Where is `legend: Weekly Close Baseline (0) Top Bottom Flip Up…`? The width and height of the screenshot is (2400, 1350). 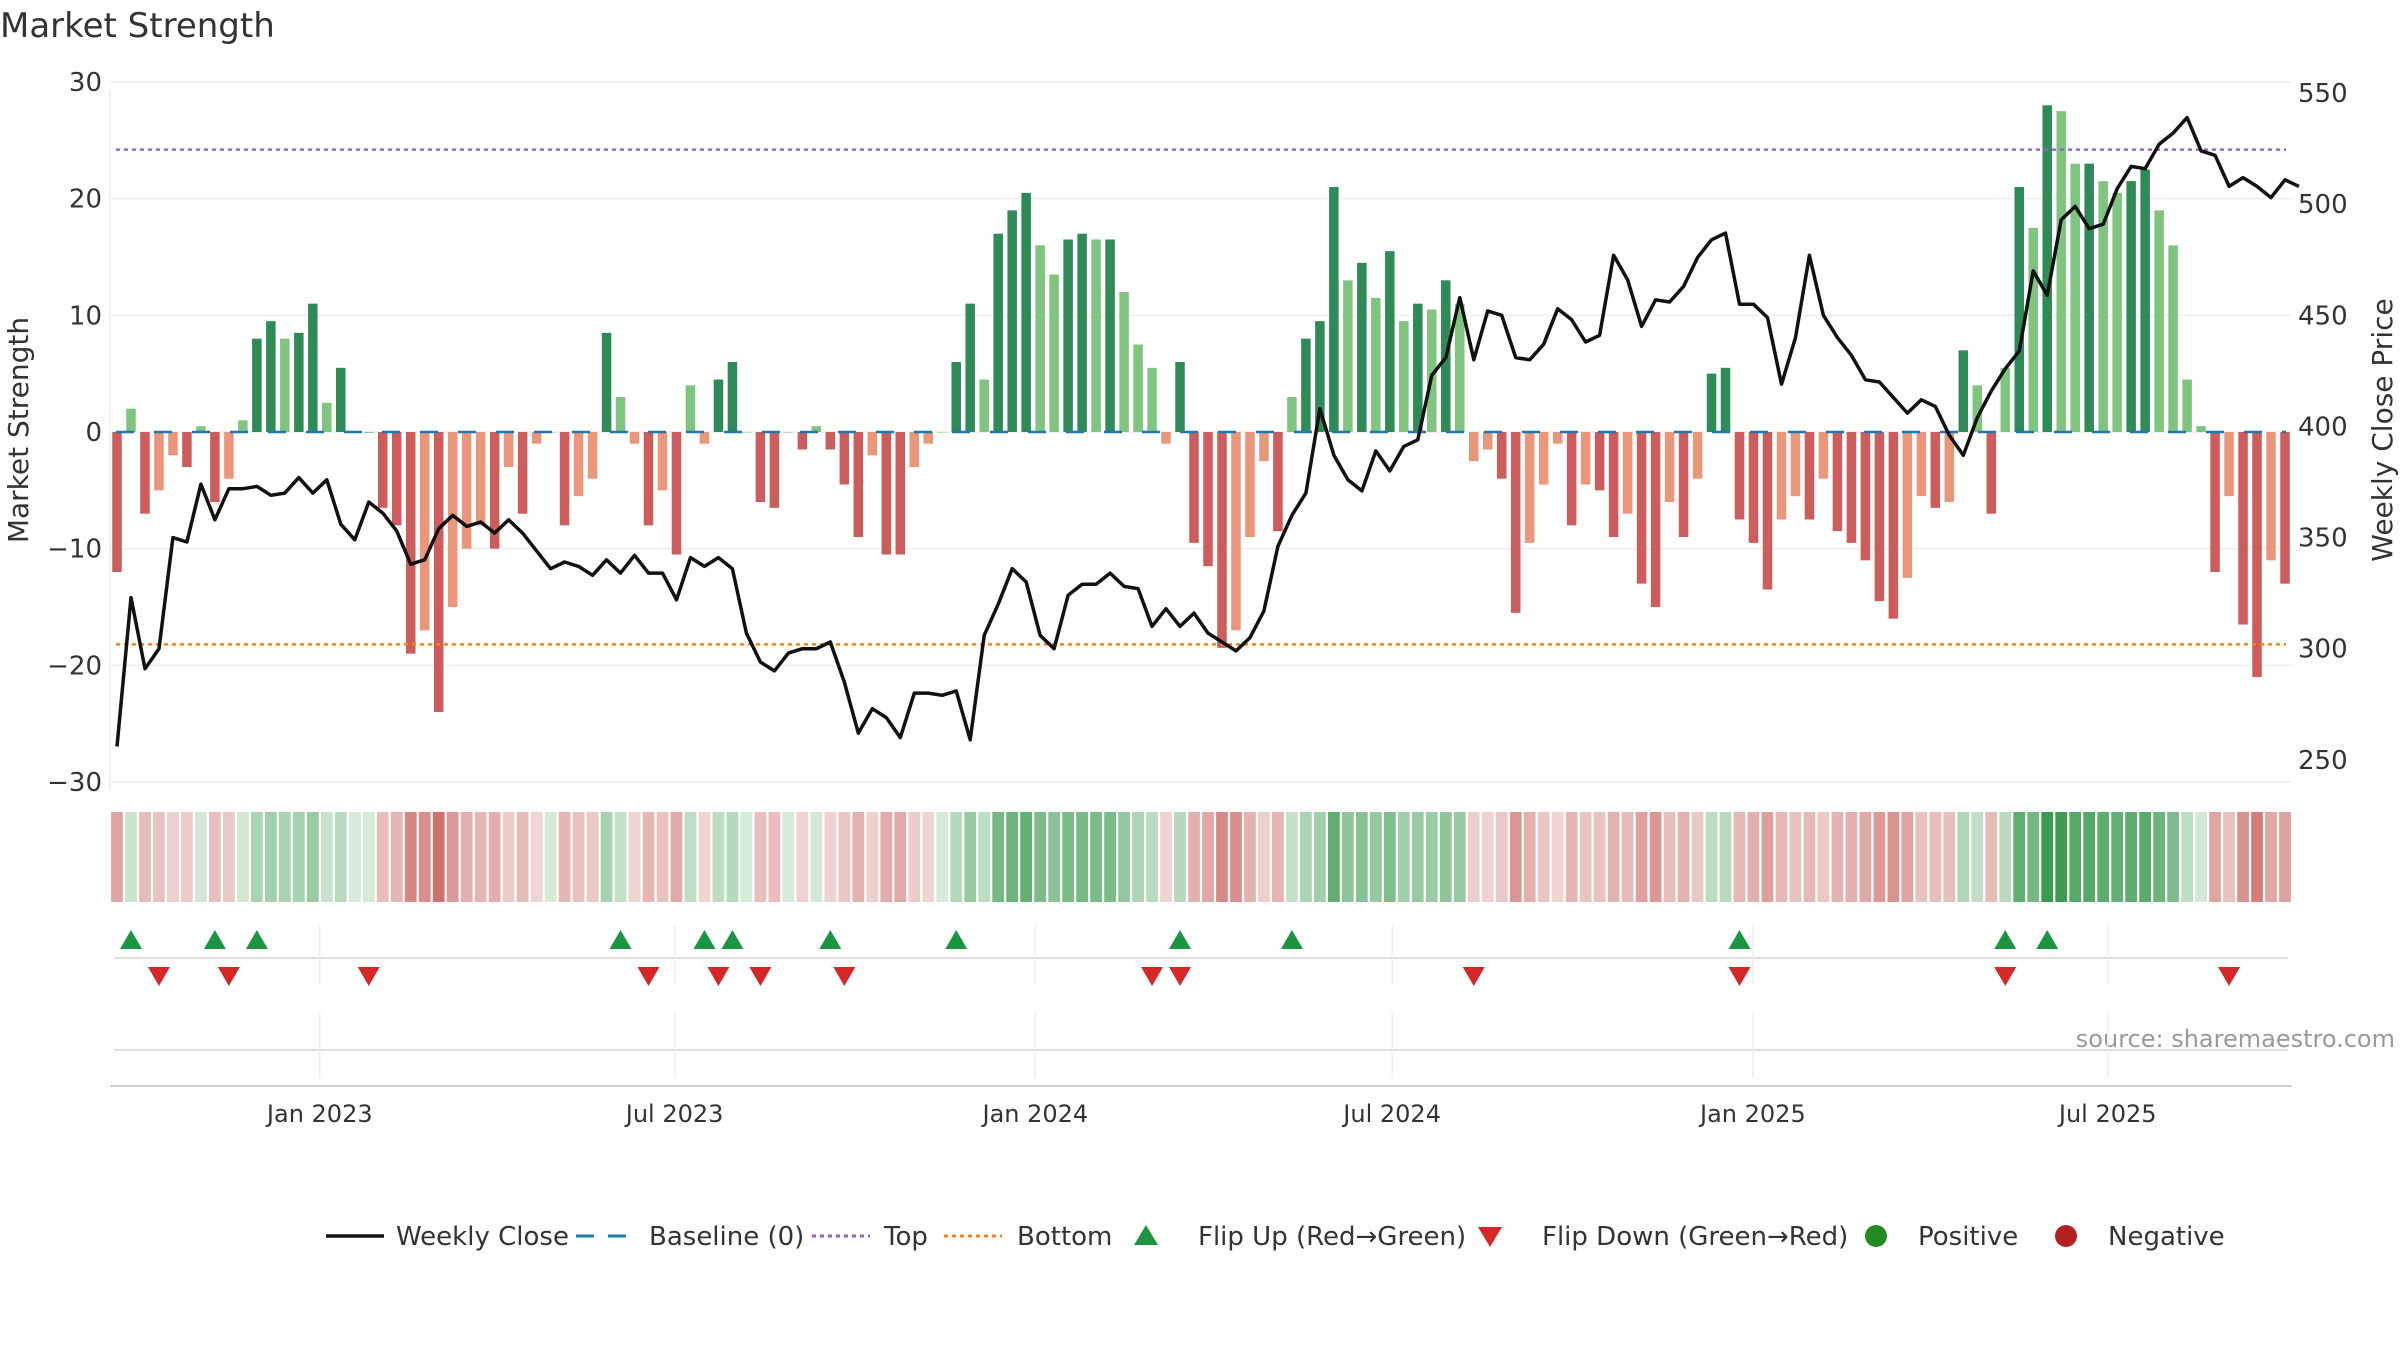
legend: Weekly Close Baseline (0) Top Bottom Flip Up… is located at coordinates (1275, 1237).